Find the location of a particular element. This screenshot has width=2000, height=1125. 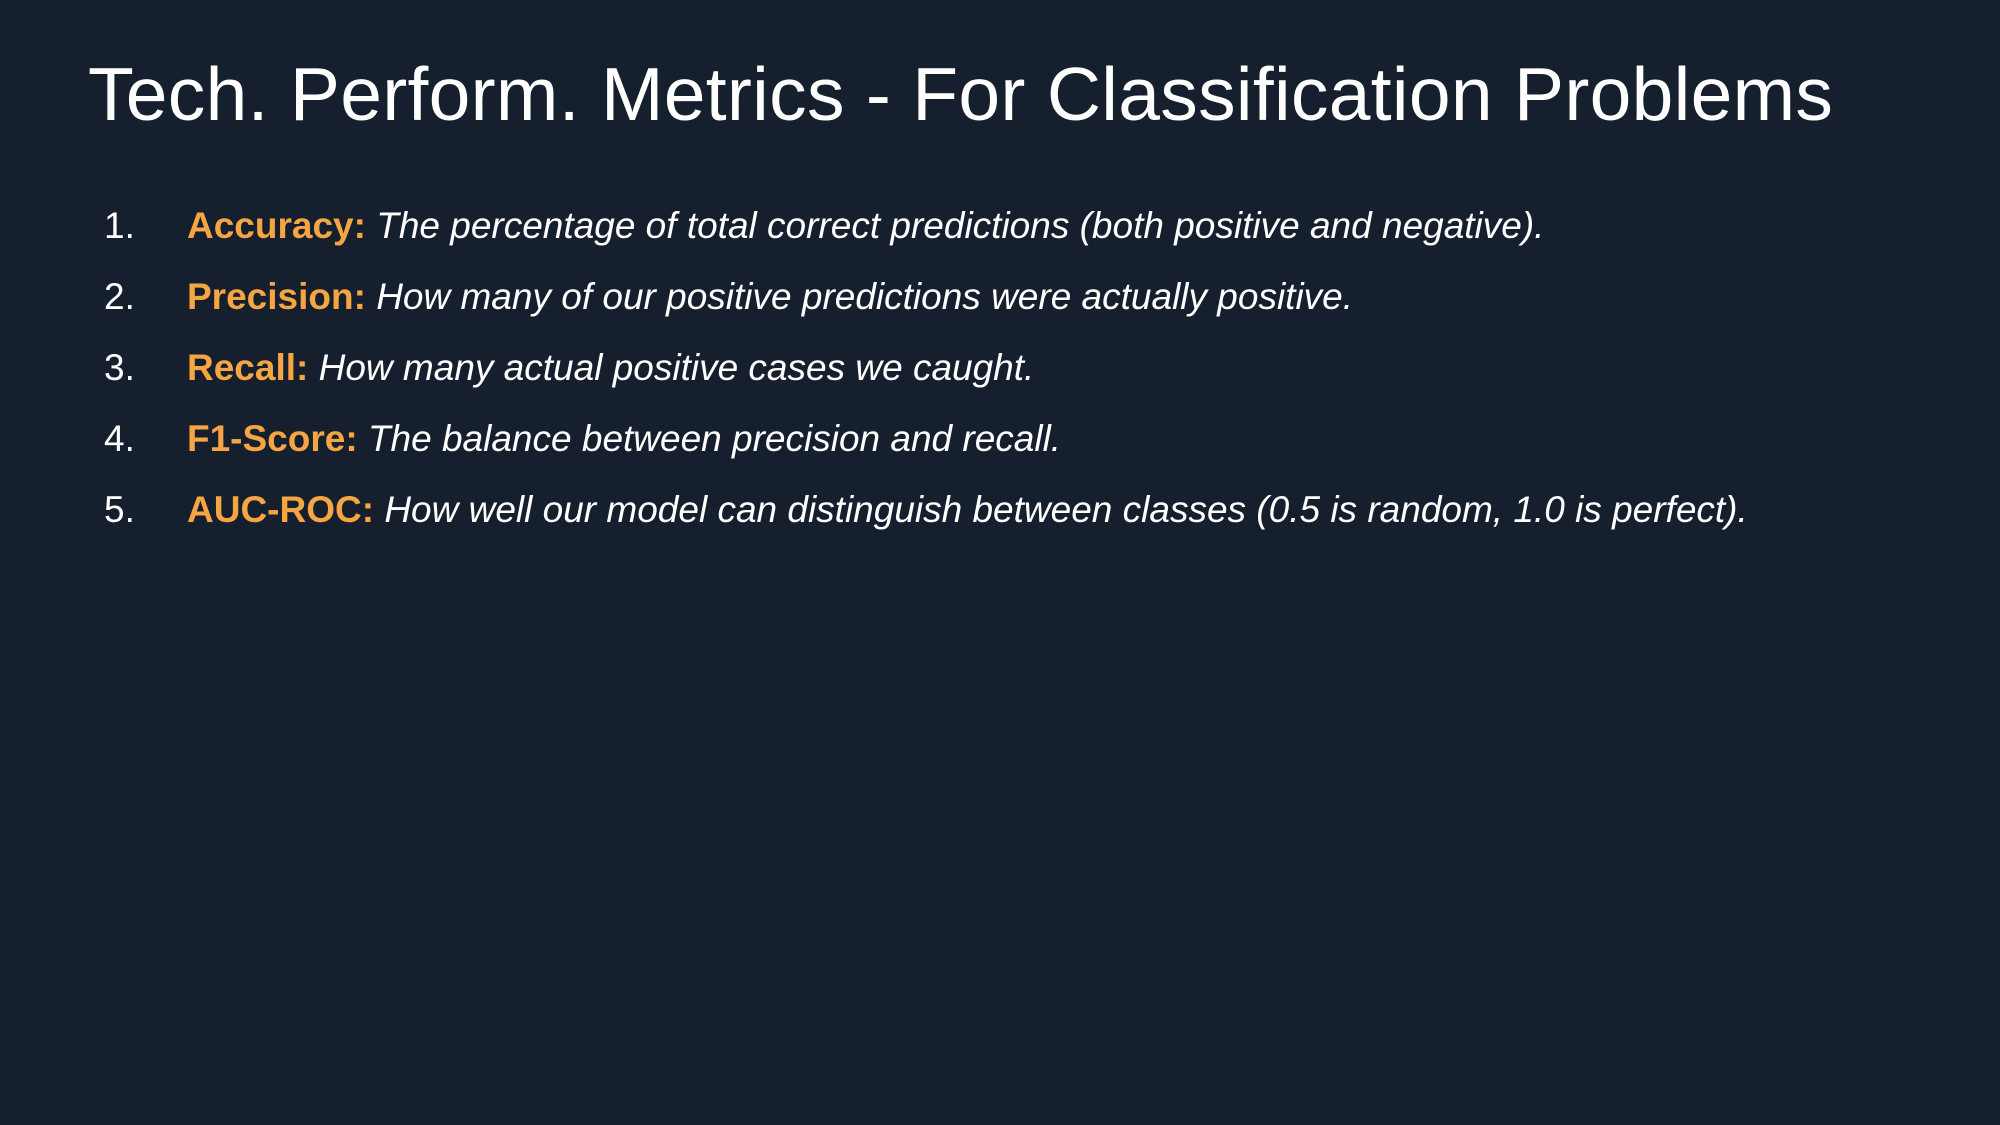

metric-term: Recall: is located at coordinates (248, 367).